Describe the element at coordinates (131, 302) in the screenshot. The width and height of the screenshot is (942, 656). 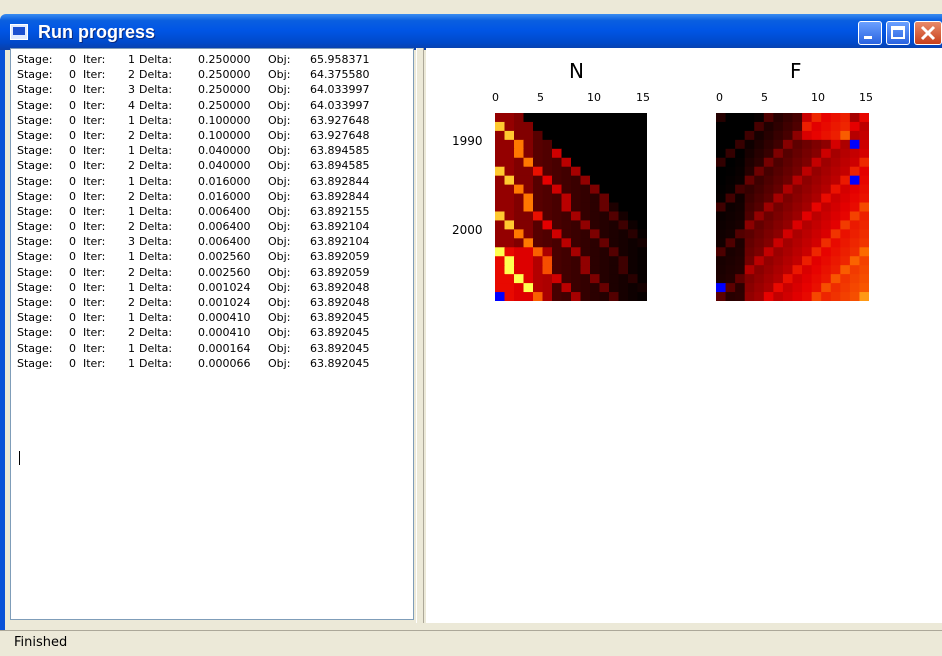
I see `log-field: 2` at that location.